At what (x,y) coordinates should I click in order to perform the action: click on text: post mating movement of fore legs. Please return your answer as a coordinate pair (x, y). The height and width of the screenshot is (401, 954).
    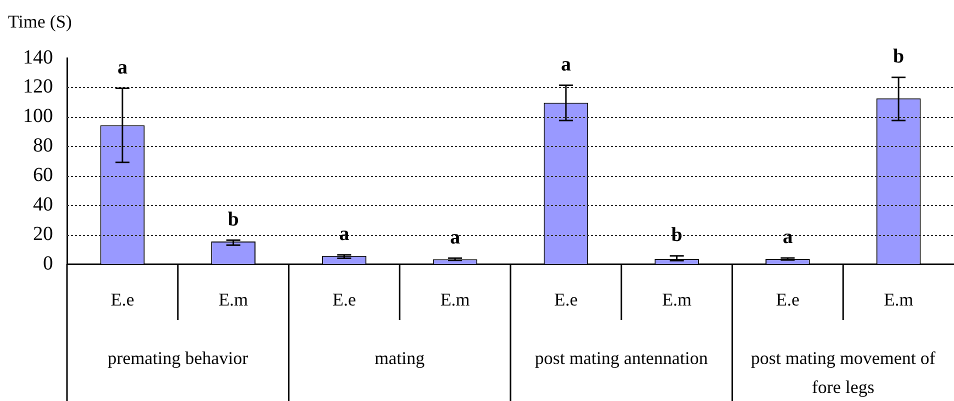
    Looking at the image, I should click on (843, 372).